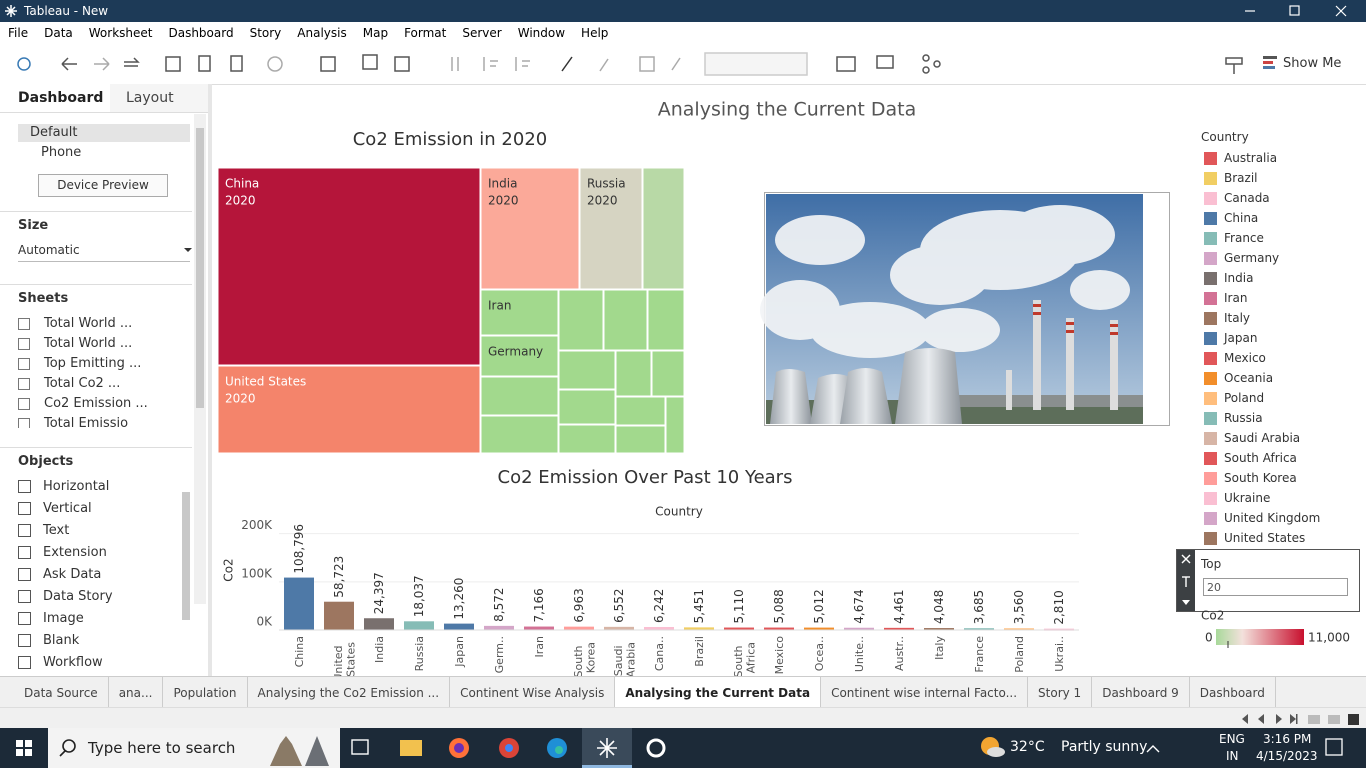  I want to click on object-item: Image, so click(51, 618).